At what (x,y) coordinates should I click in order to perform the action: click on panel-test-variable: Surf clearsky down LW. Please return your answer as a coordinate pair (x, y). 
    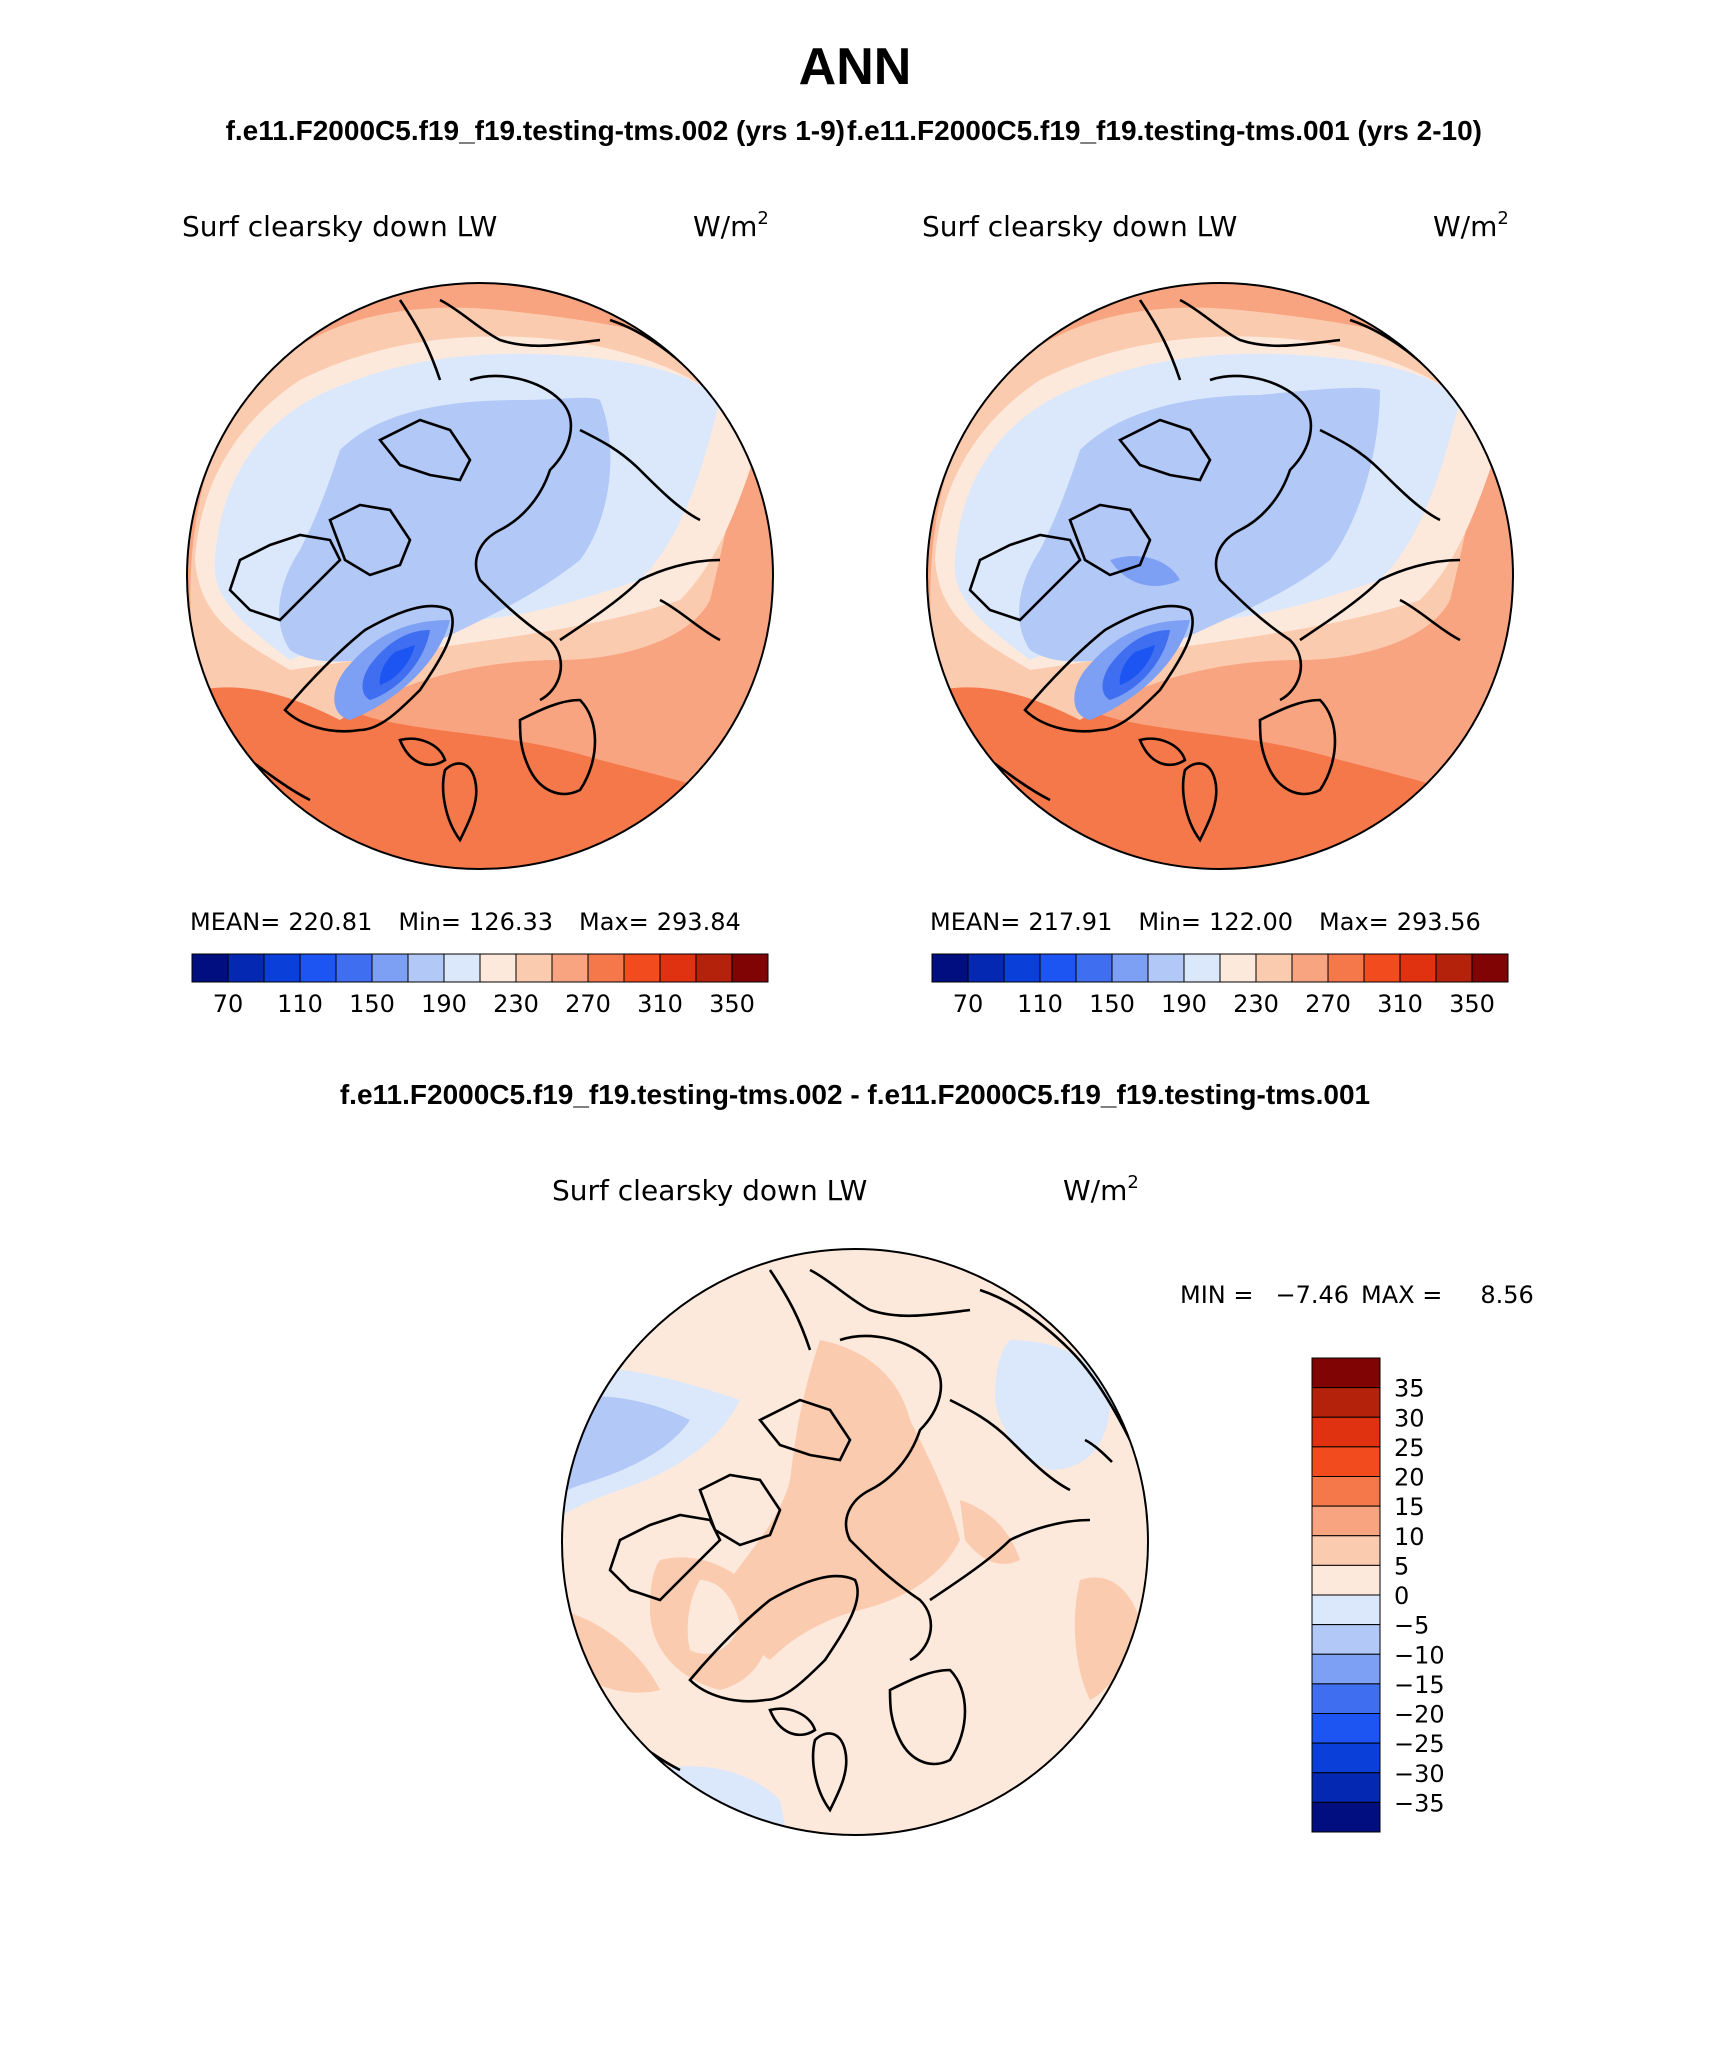
    Looking at the image, I should click on (339, 226).